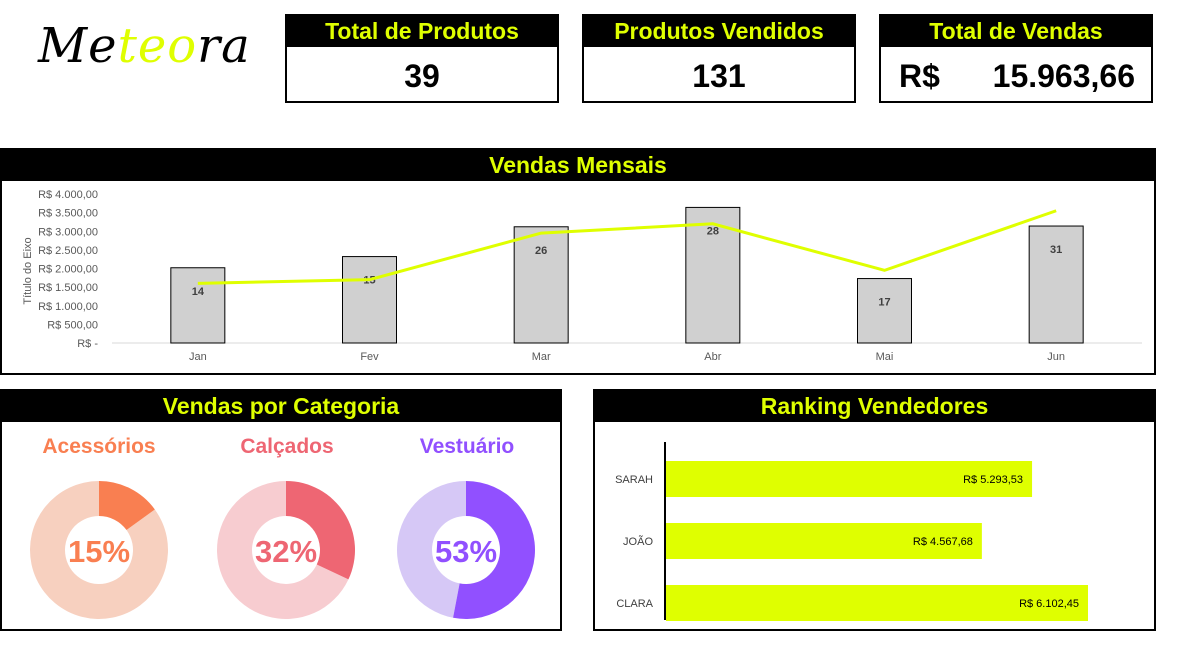  What do you see at coordinates (877, 603) in the screenshot?
I see `ranking-bar-clara` at bounding box center [877, 603].